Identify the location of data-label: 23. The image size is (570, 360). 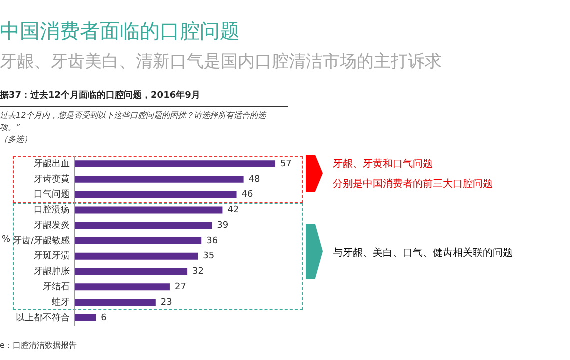
(166, 303).